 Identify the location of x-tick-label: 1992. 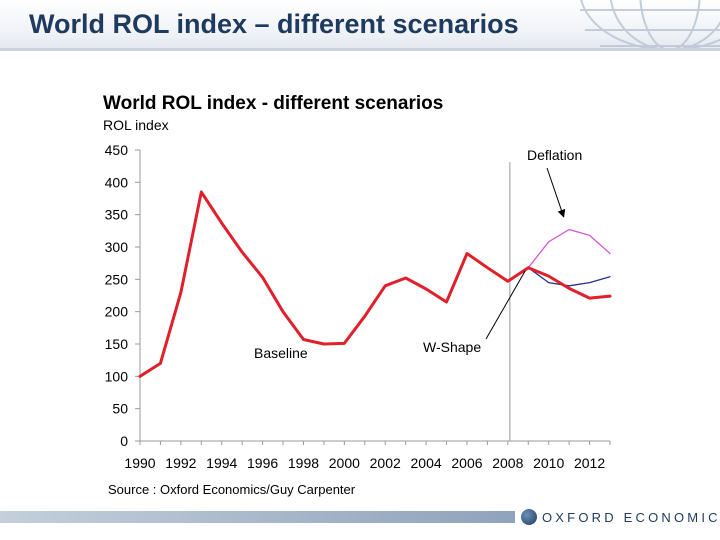
(180, 463).